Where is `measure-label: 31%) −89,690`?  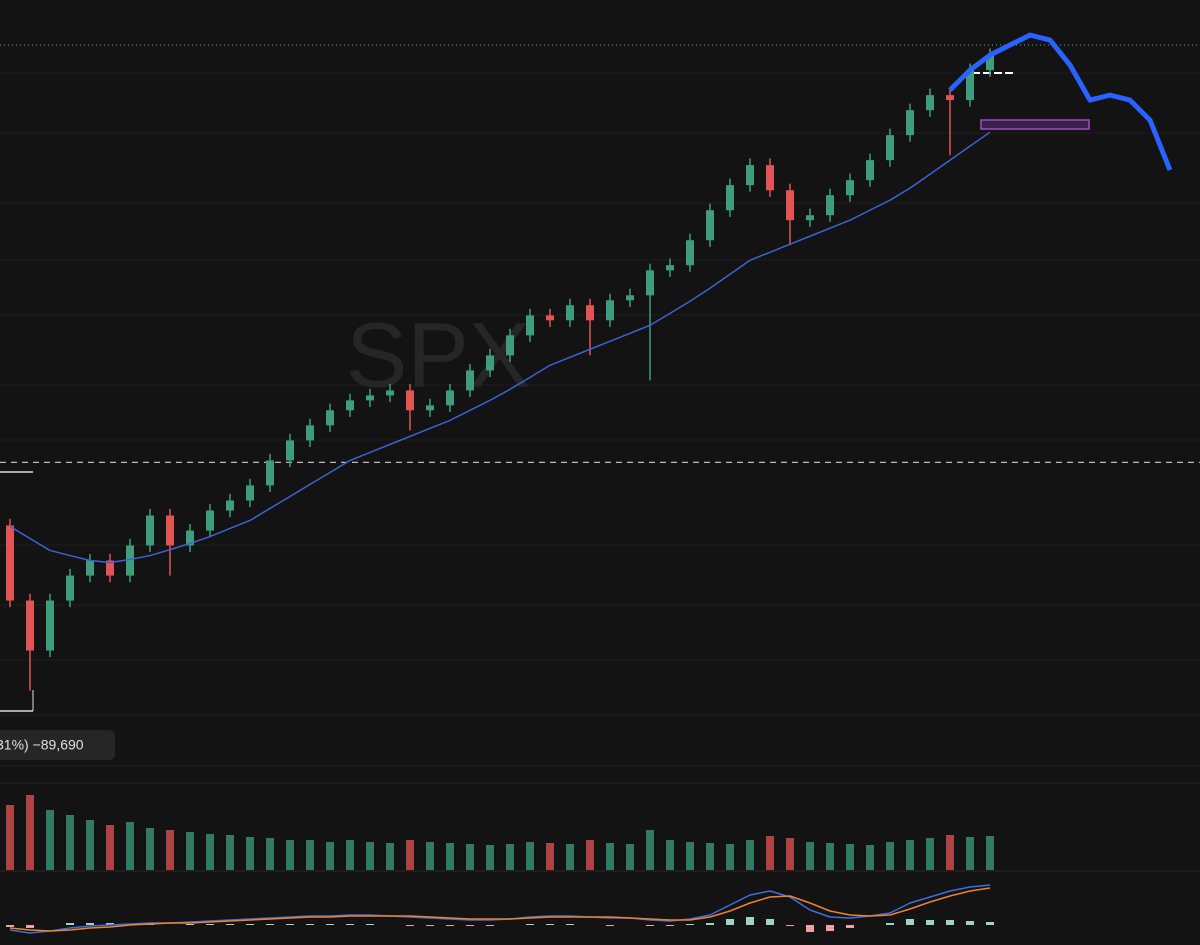
measure-label: 31%) −89,690 is located at coordinates (42, 745).